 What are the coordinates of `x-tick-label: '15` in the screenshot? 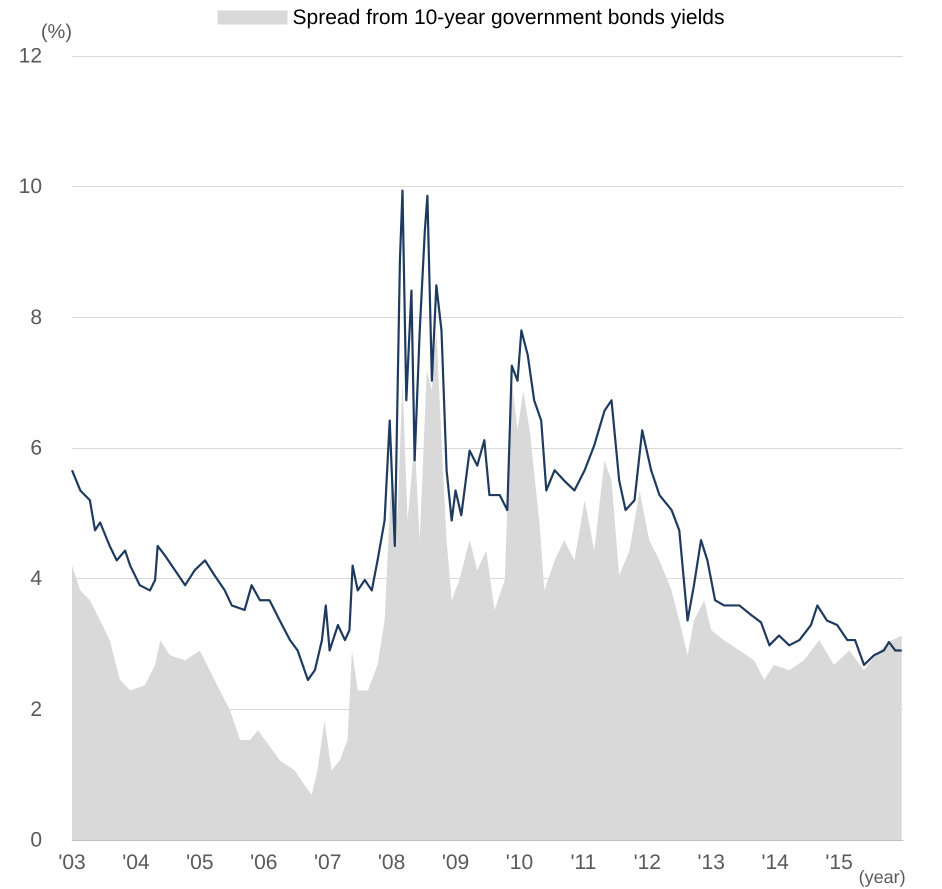 It's located at (839, 862).